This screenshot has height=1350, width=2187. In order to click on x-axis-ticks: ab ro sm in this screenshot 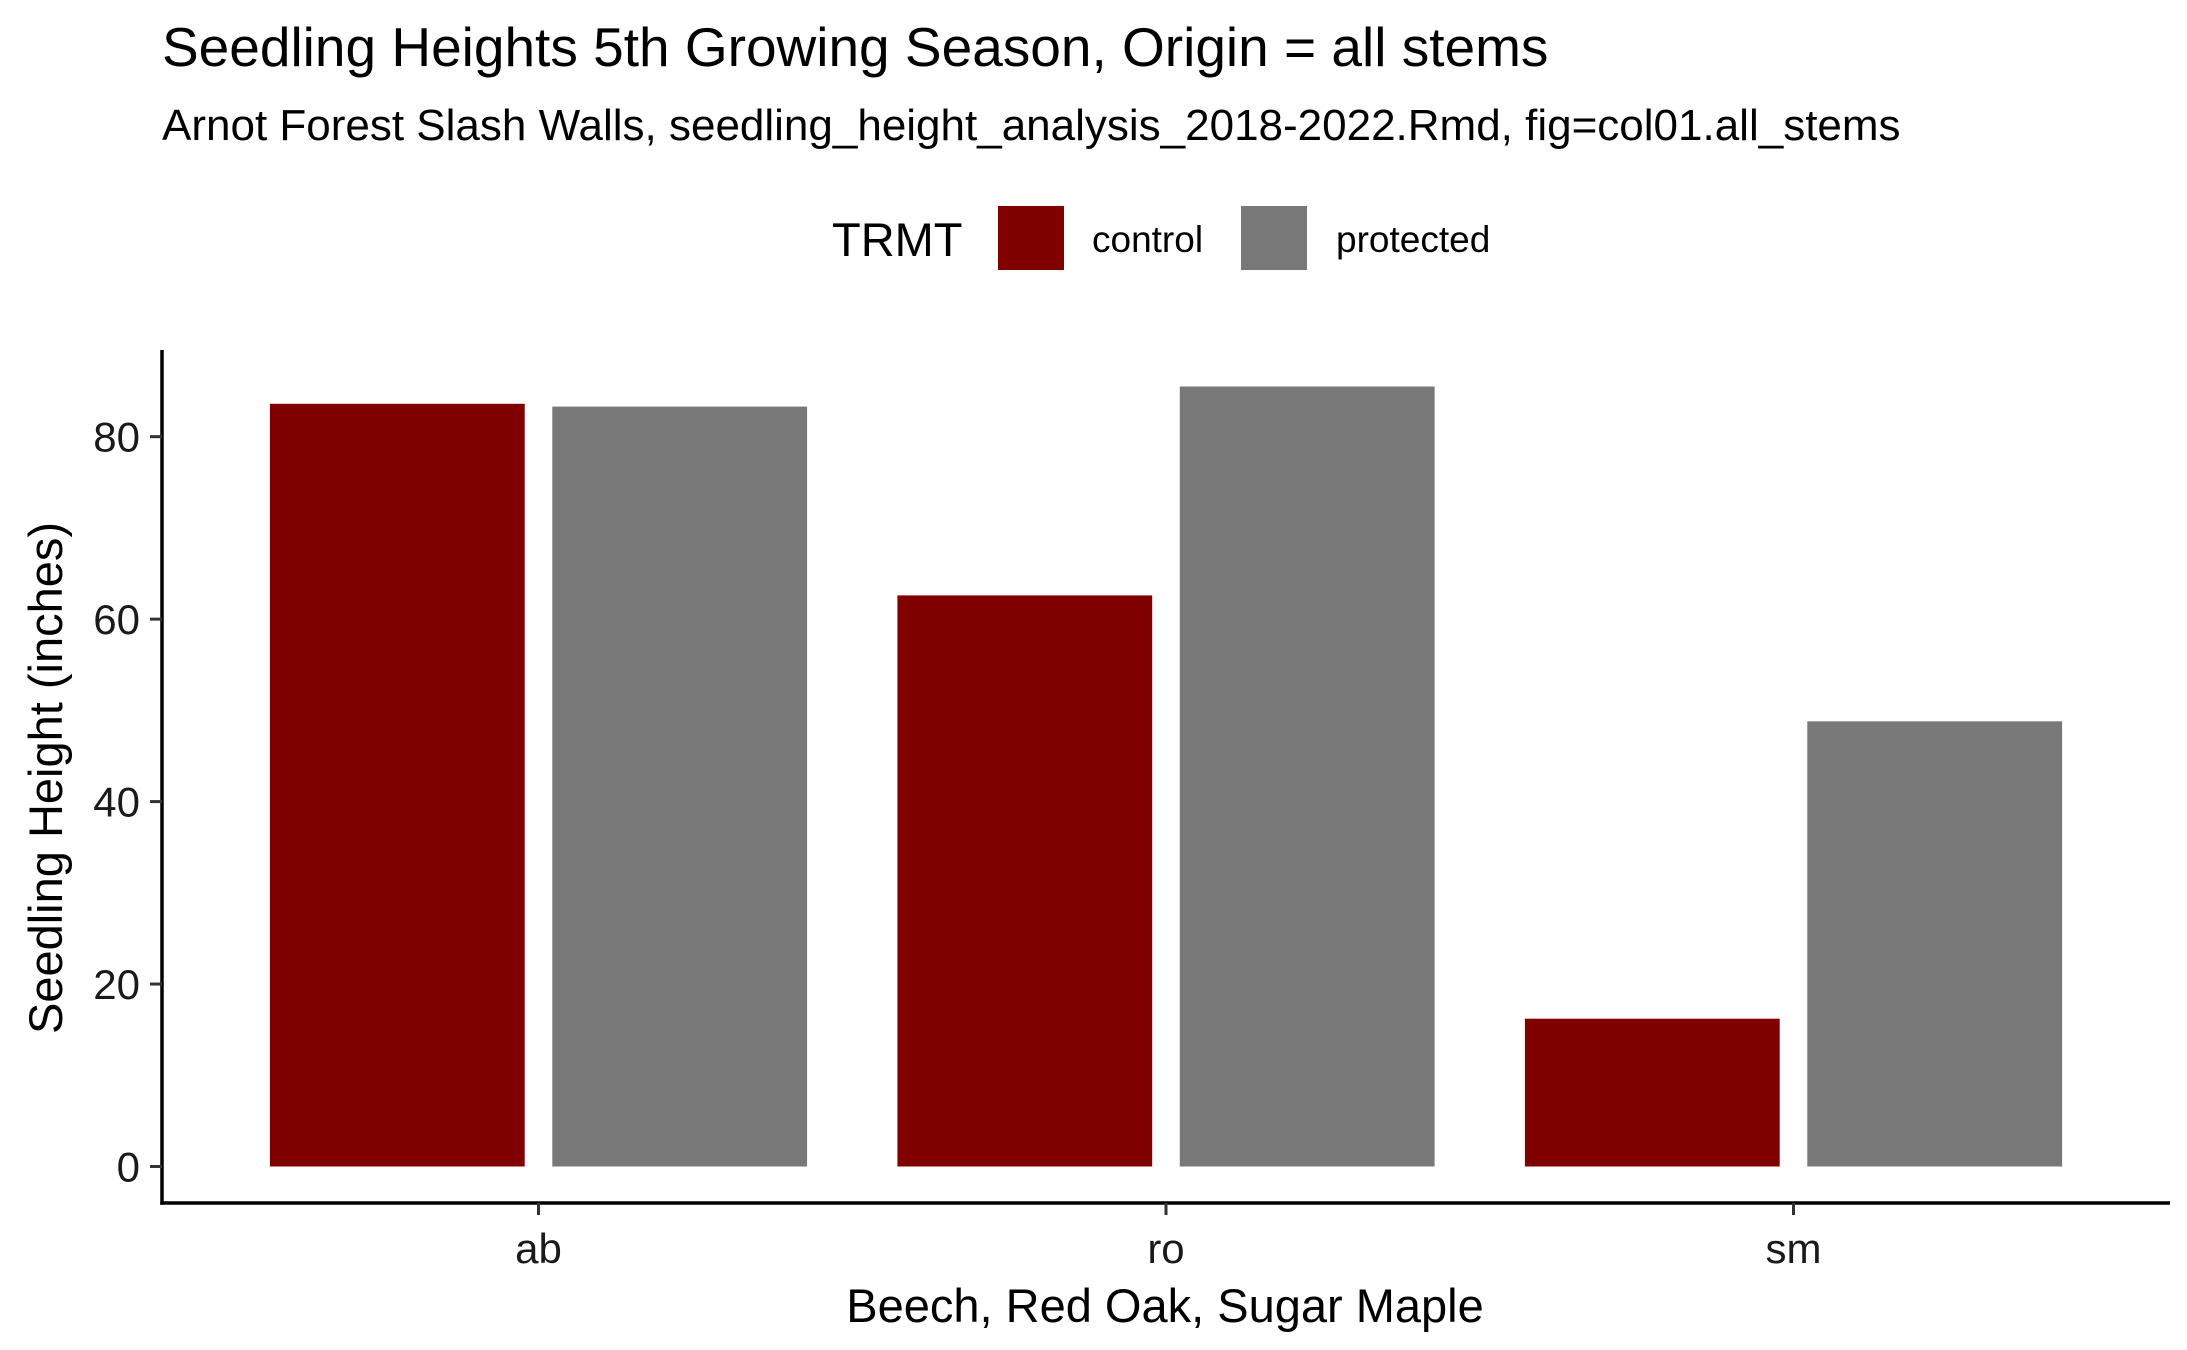, I will do `click(1168, 1237)`.